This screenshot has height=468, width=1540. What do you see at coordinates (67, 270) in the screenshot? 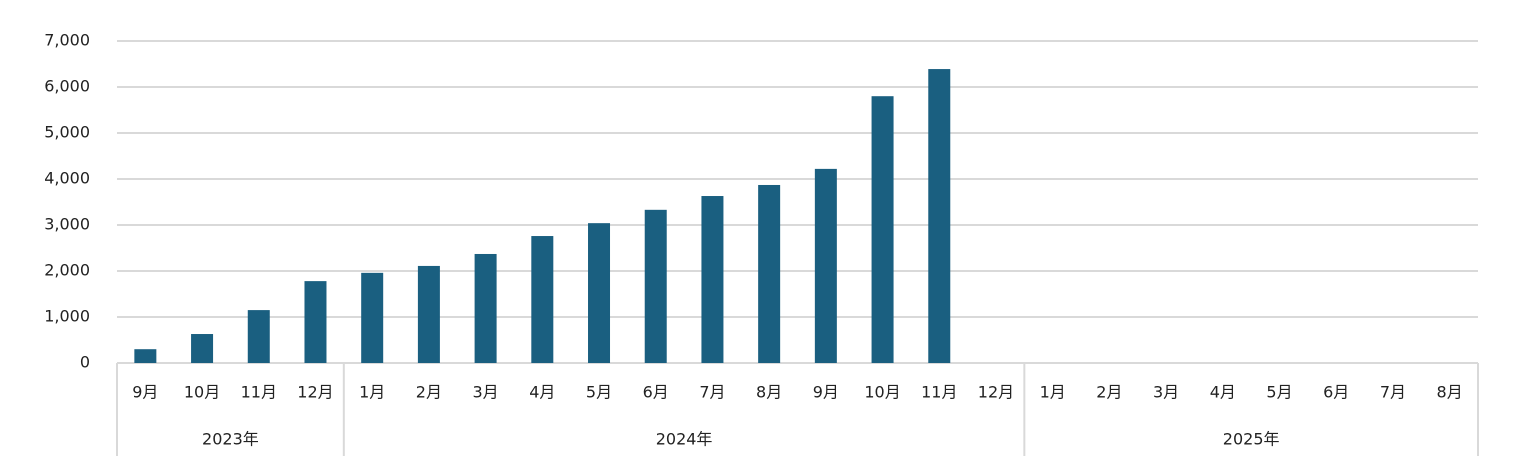
I see `y-tick-label: 2,000` at bounding box center [67, 270].